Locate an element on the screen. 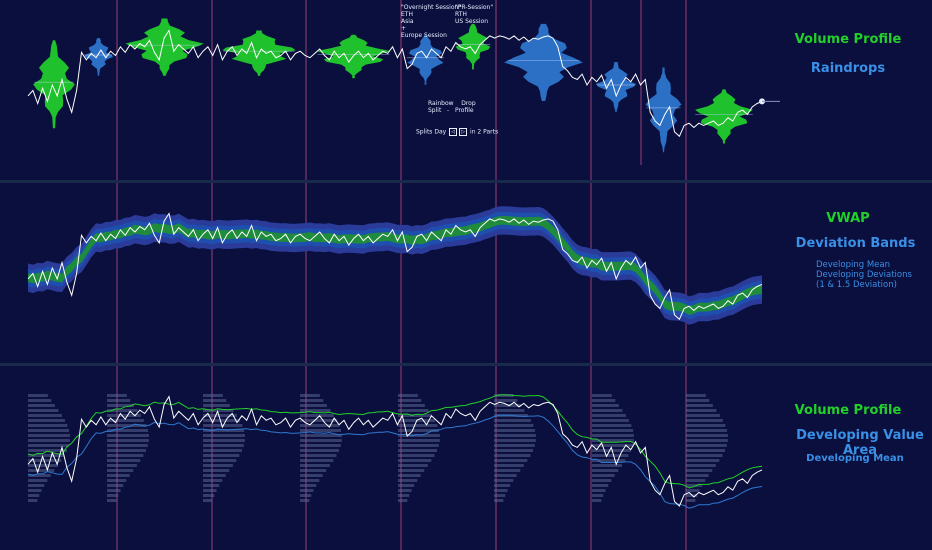 The width and height of the screenshot is (932, 550). session-right-line: US Session is located at coordinates (471, 21).